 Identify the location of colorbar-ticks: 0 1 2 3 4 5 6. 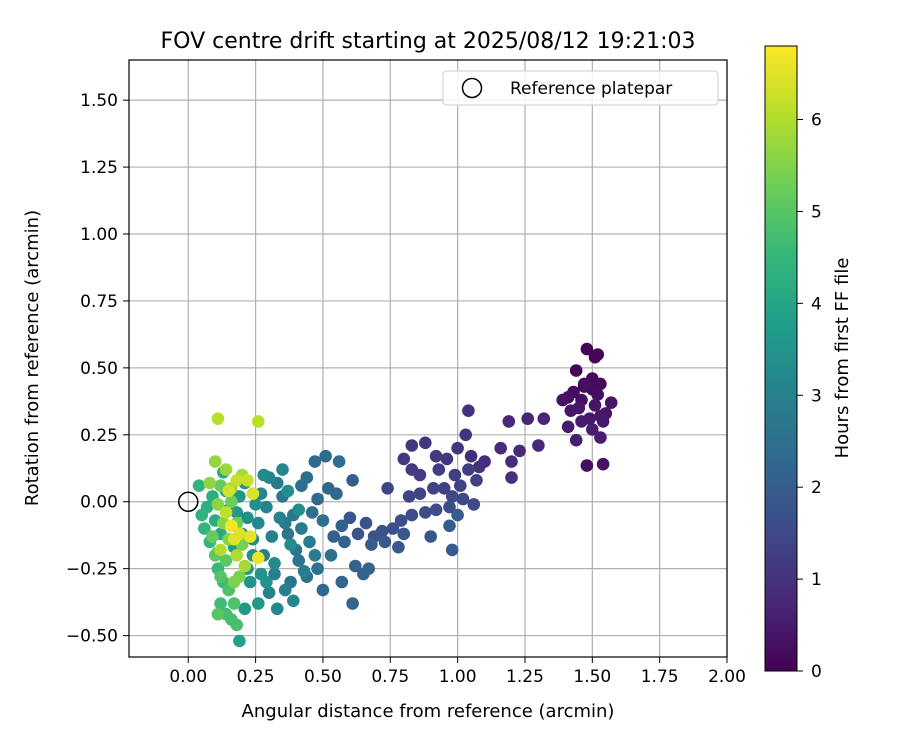
(809, 396).